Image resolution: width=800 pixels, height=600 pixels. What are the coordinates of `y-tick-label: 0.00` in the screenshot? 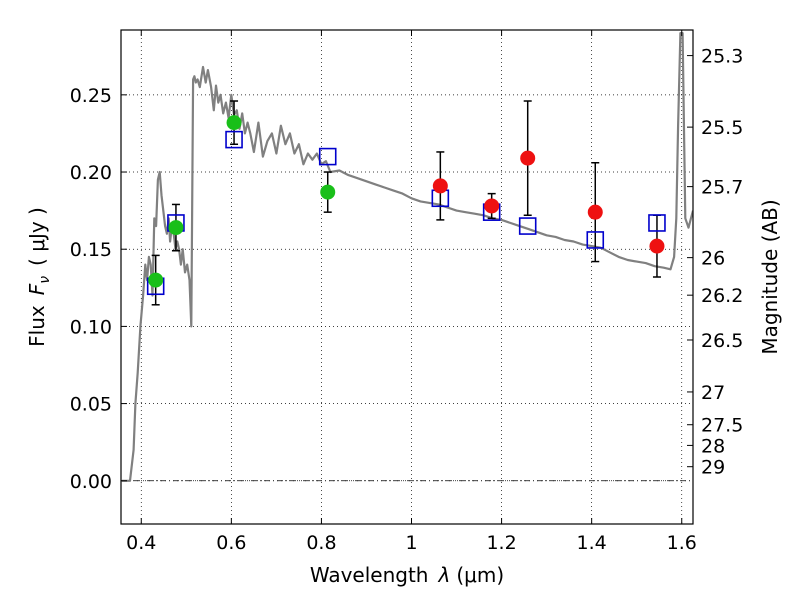 It's located at (91, 482).